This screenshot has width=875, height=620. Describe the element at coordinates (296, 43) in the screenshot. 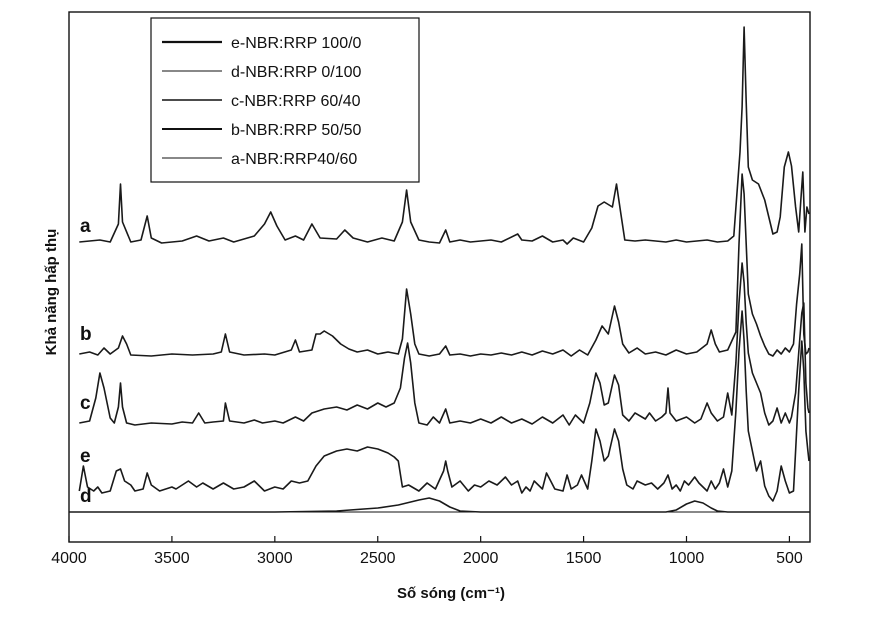

I see `legend-label-e: e-NBR:RRP 100/0` at that location.